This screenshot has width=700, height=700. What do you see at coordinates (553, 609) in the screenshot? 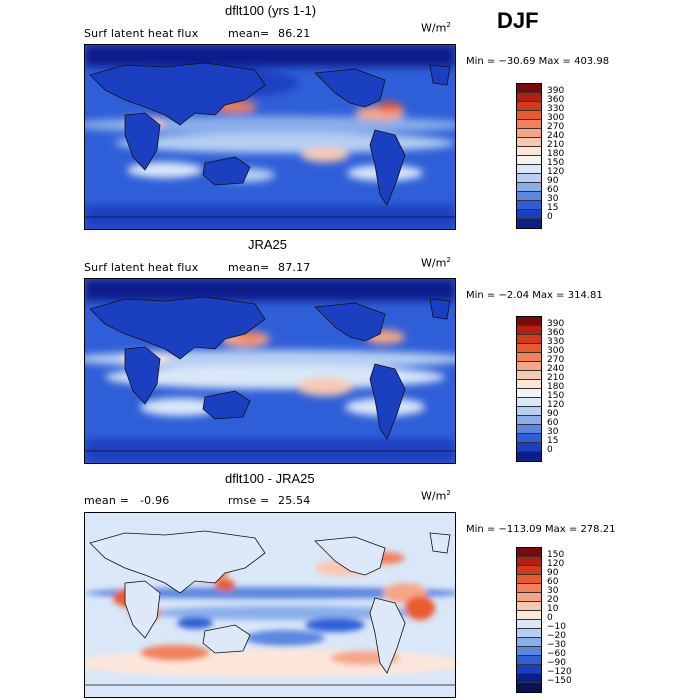
I see `colorbar-tick-label: 10` at bounding box center [553, 609].